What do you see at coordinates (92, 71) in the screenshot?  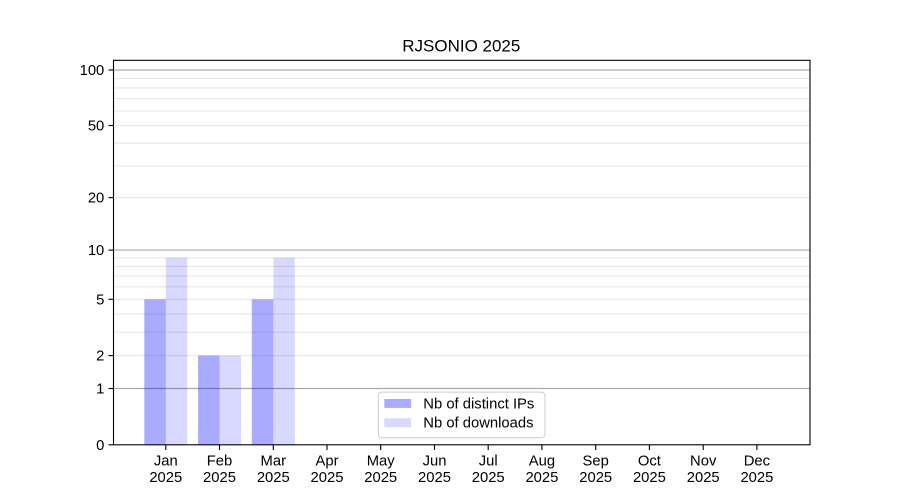 I see `svg-text: 100` at bounding box center [92, 71].